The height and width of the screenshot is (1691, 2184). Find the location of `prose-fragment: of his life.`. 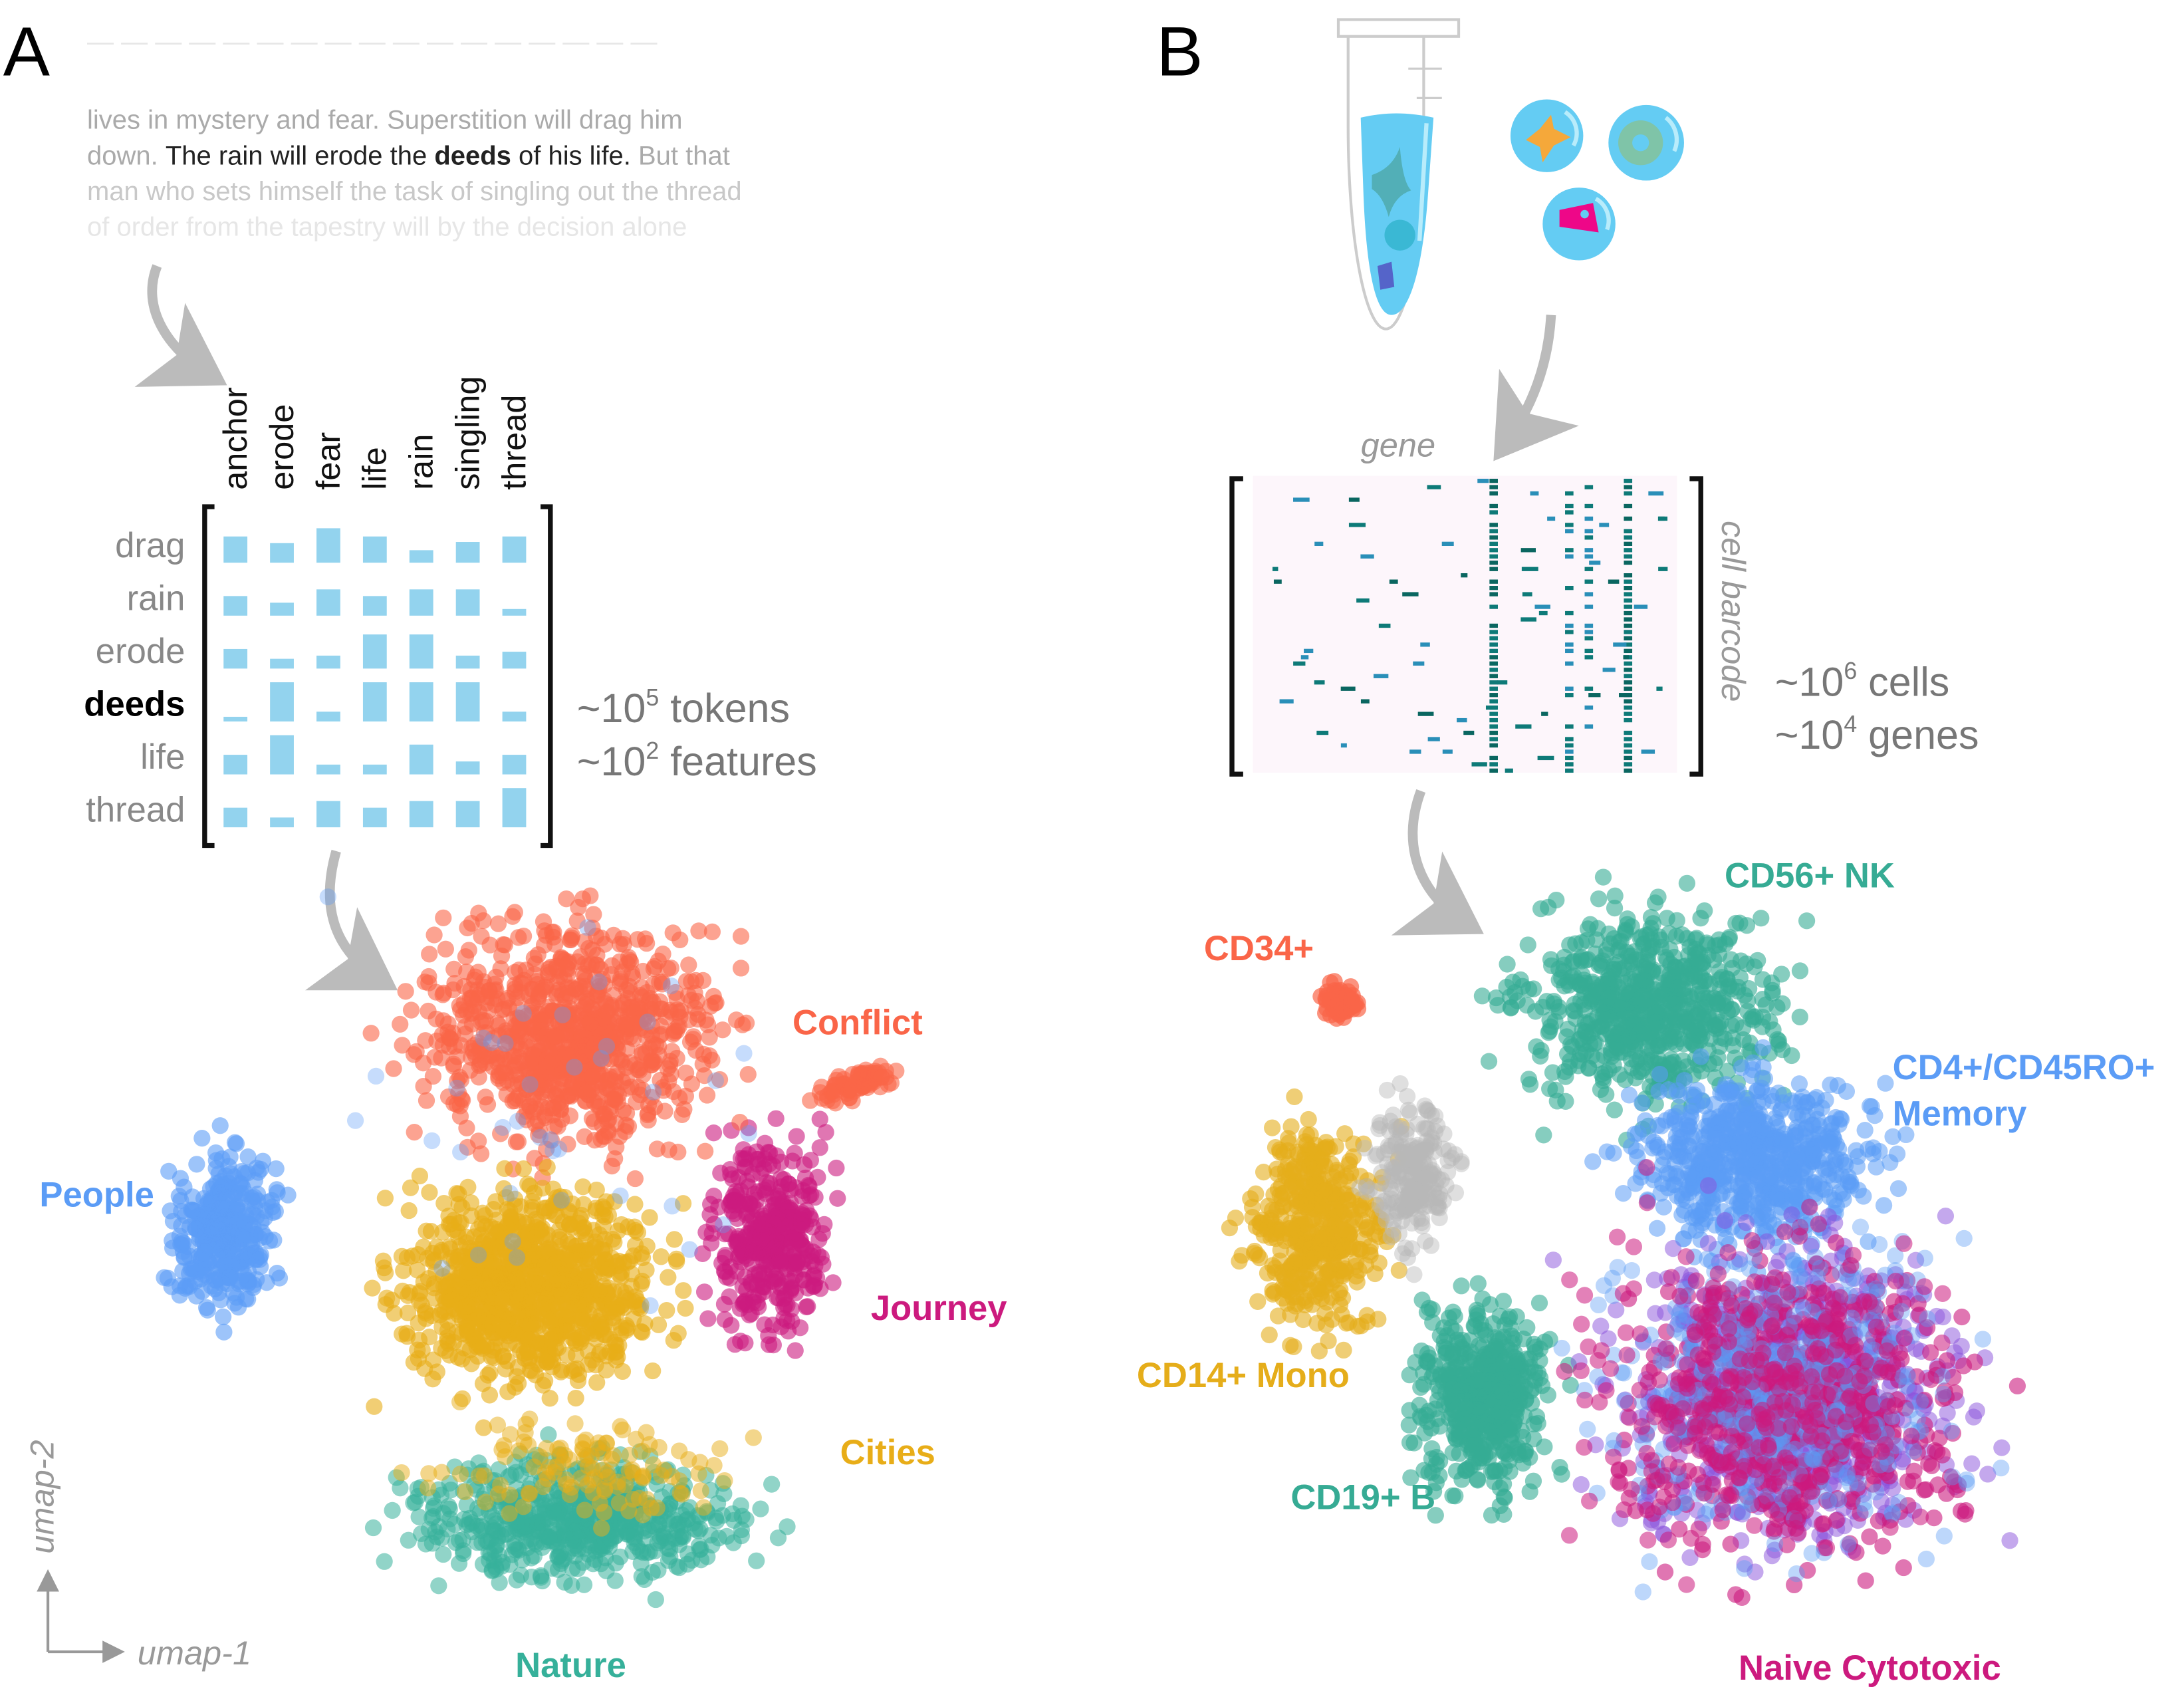

prose-fragment: of his life. is located at coordinates (571, 155).